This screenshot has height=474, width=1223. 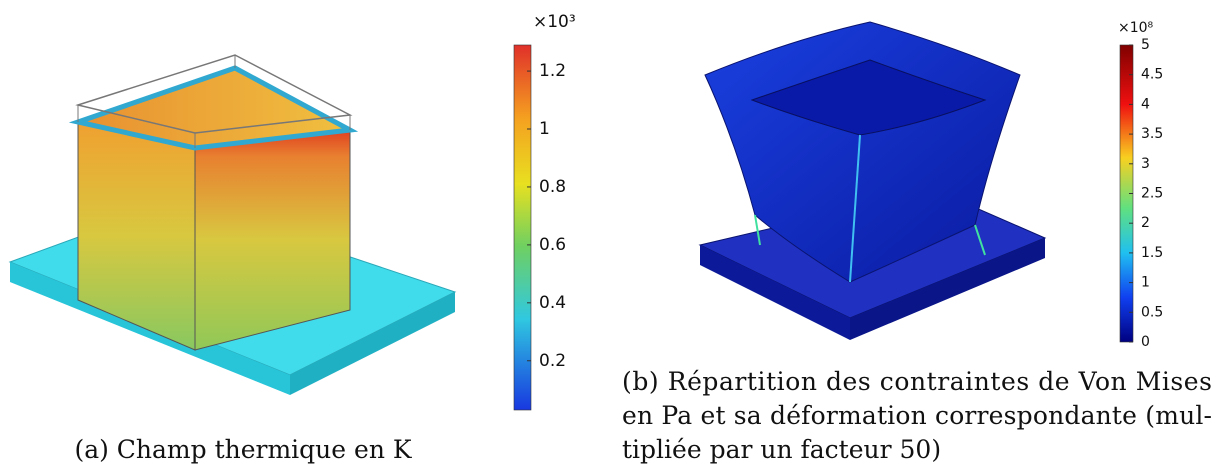 I want to click on colorbar, so click(x=522, y=227).